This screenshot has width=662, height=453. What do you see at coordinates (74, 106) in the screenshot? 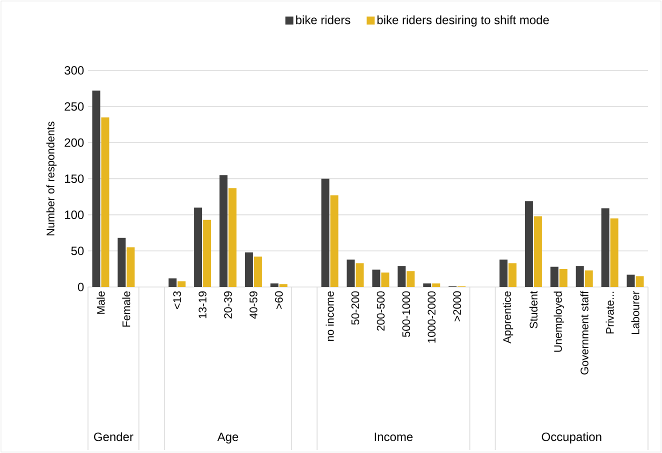
I see `y-tick-label: 250` at bounding box center [74, 106].